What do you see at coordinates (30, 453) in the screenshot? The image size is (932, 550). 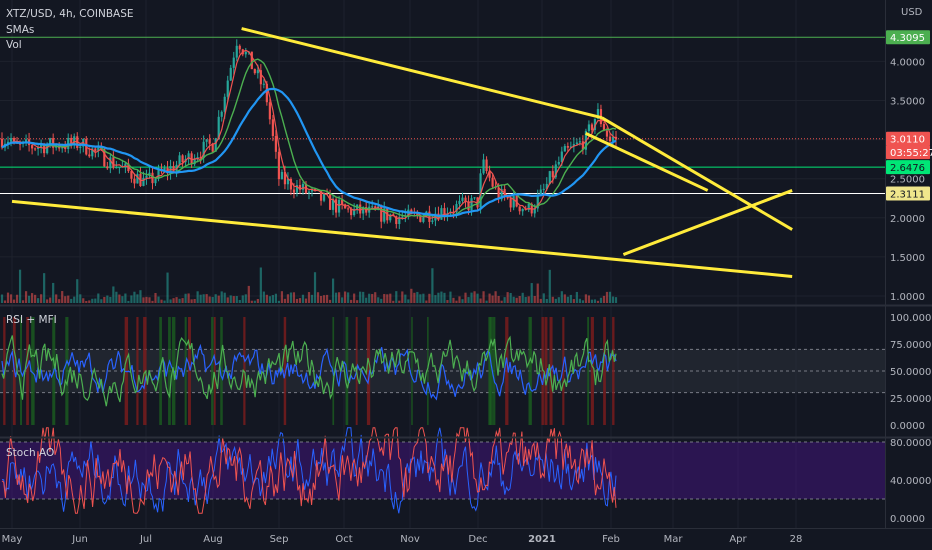 I see `stoch-title: Stoch AO` at bounding box center [30, 453].